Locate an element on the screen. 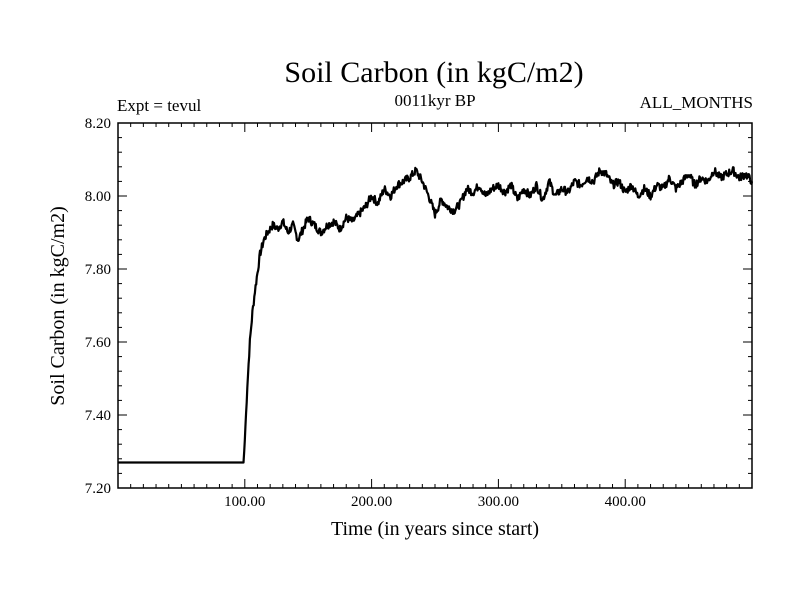 The image size is (800, 600). months-label: ALL_MONTHS is located at coordinates (696, 102).